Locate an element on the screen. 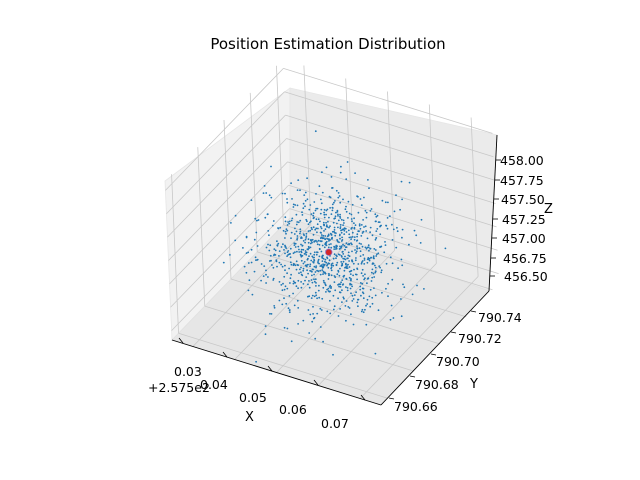 The height and width of the screenshot is (480, 640). z-tick-label: 456.50 is located at coordinates (526, 276).